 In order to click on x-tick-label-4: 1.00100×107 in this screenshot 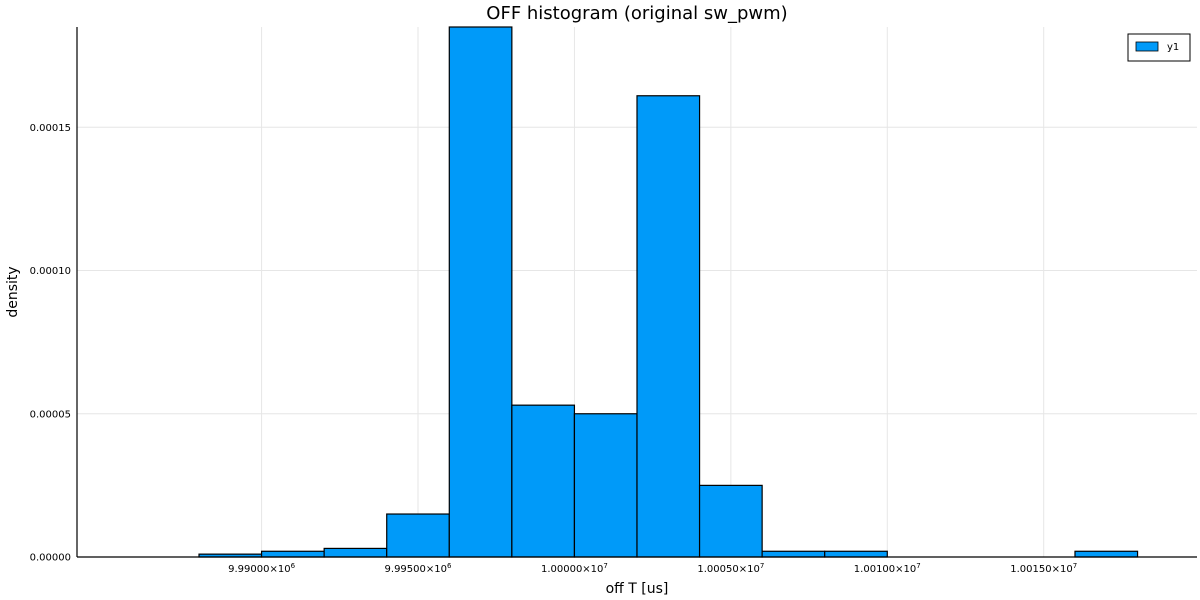, I will do `click(887, 568)`.